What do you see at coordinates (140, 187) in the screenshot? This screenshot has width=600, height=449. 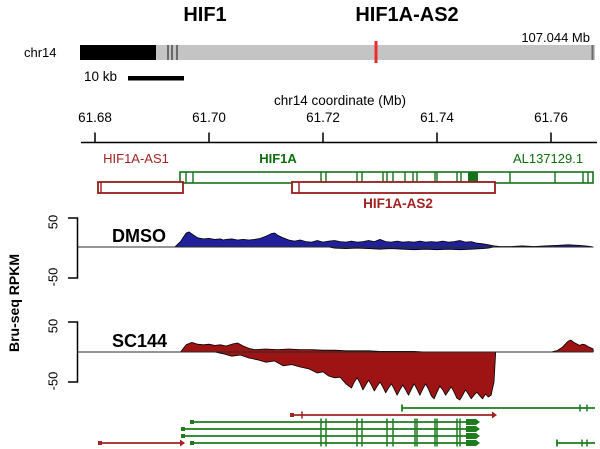 I see `gene-box-hif1a-as1` at bounding box center [140, 187].